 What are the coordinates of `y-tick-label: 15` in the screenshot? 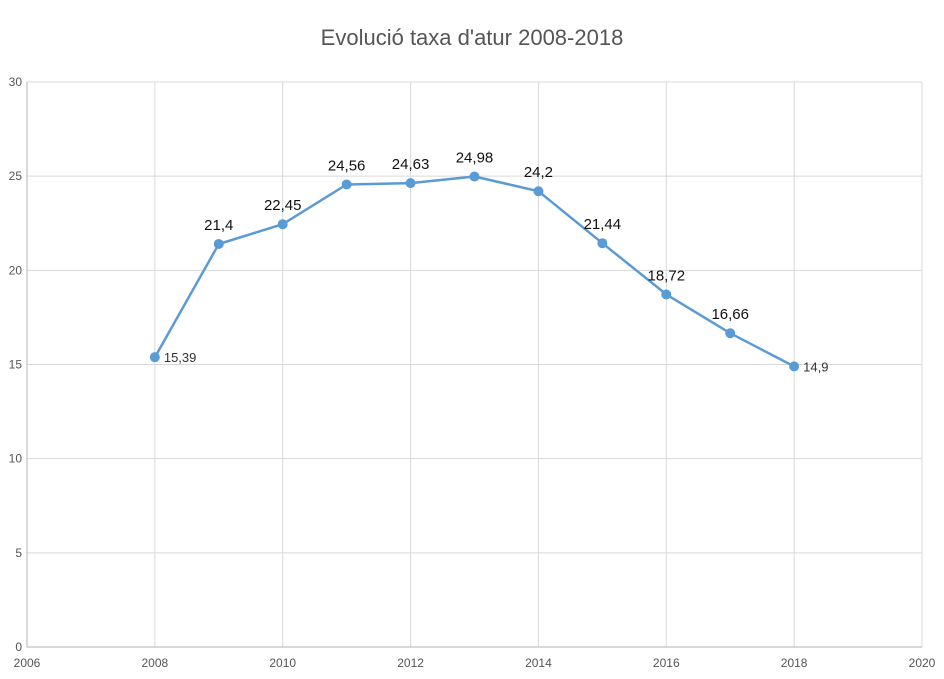 It's located at (16, 365).